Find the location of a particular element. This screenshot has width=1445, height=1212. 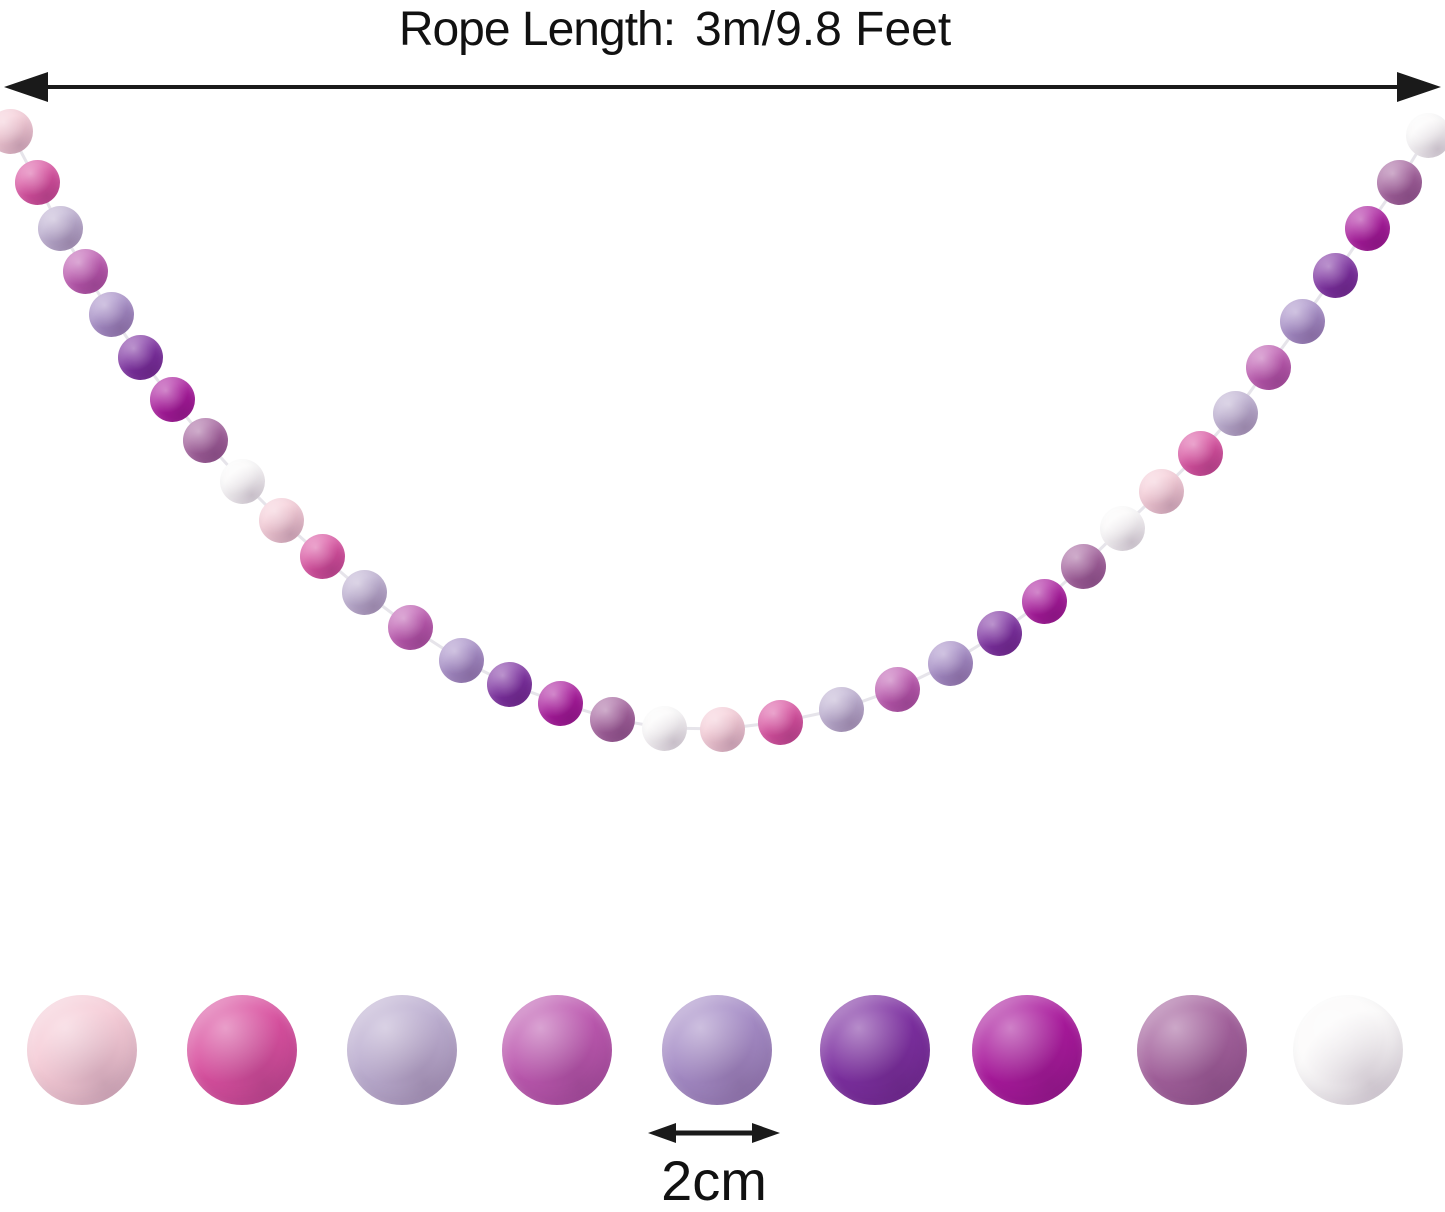

rope-length-arrow is located at coordinates (722, 87).